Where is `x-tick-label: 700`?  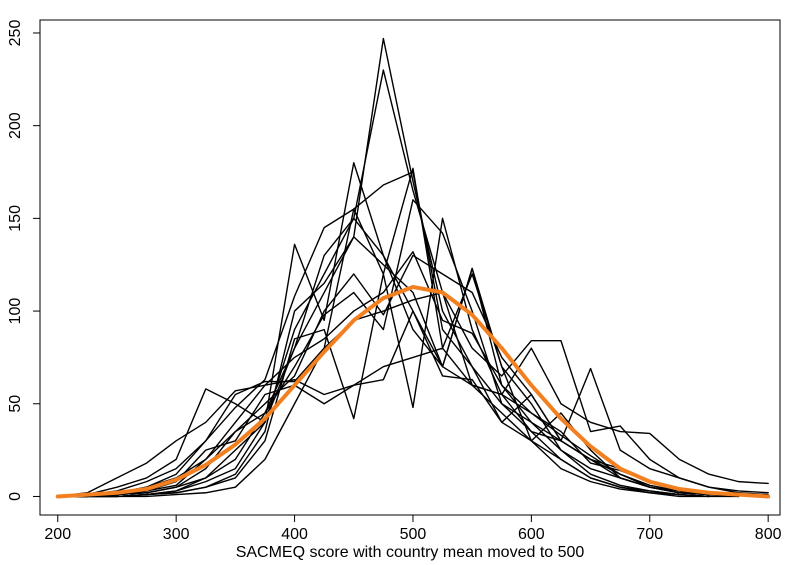
x-tick-label: 700 is located at coordinates (649, 534).